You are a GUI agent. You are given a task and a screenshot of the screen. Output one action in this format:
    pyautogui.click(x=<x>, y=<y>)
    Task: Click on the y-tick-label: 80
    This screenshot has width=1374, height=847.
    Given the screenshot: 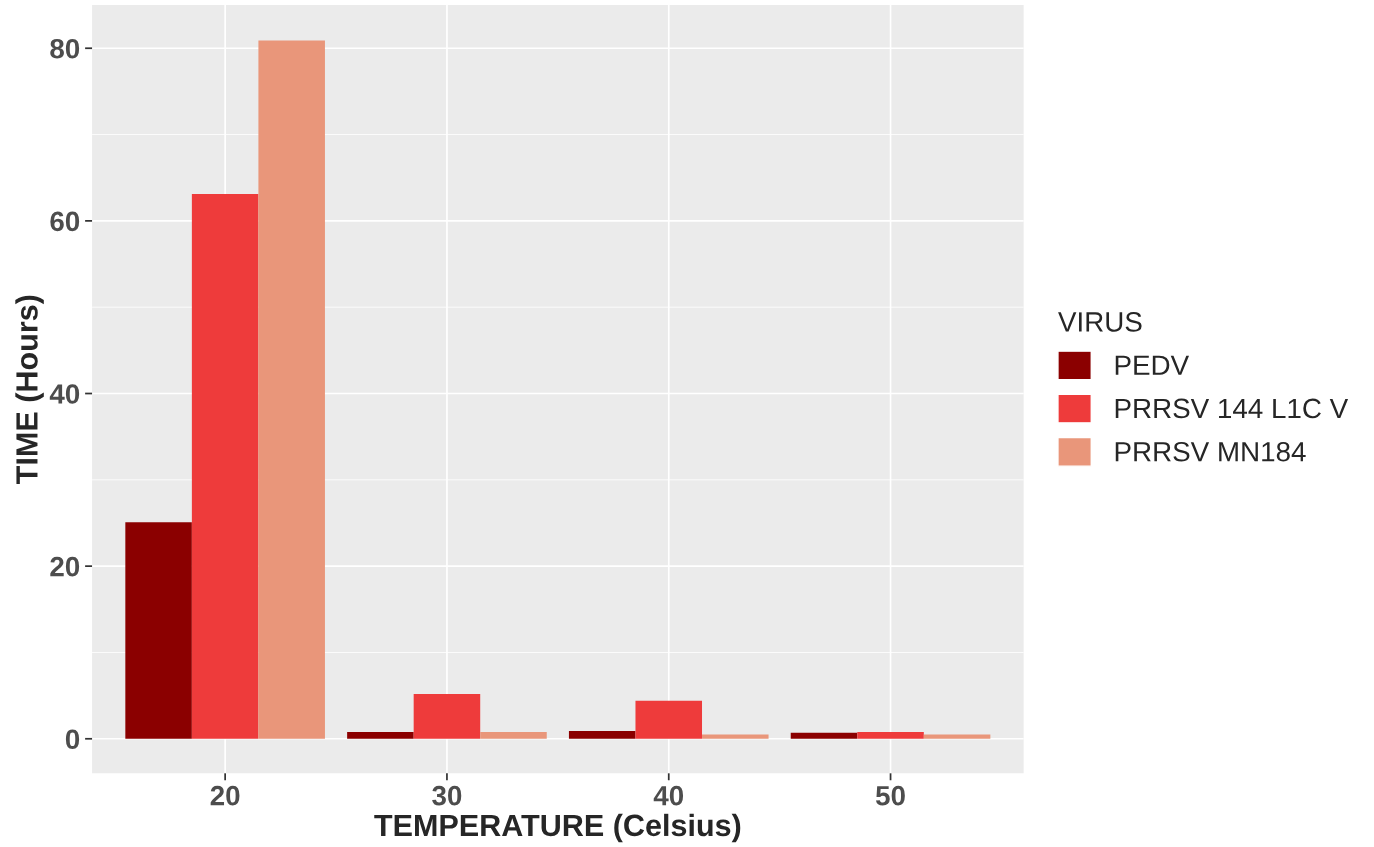 What is the action you would take?
    pyautogui.click(x=65, y=48)
    